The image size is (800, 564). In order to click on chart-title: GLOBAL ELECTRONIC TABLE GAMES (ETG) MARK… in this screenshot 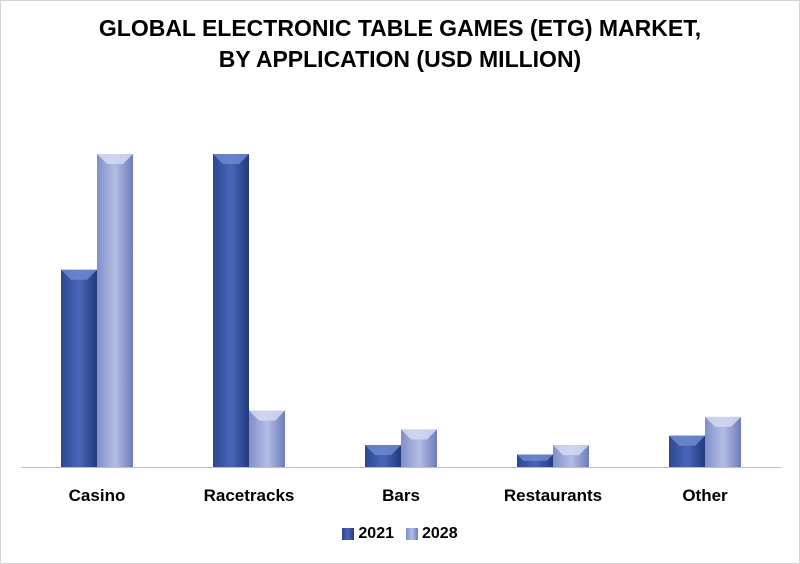, I will do `click(400, 44)`.